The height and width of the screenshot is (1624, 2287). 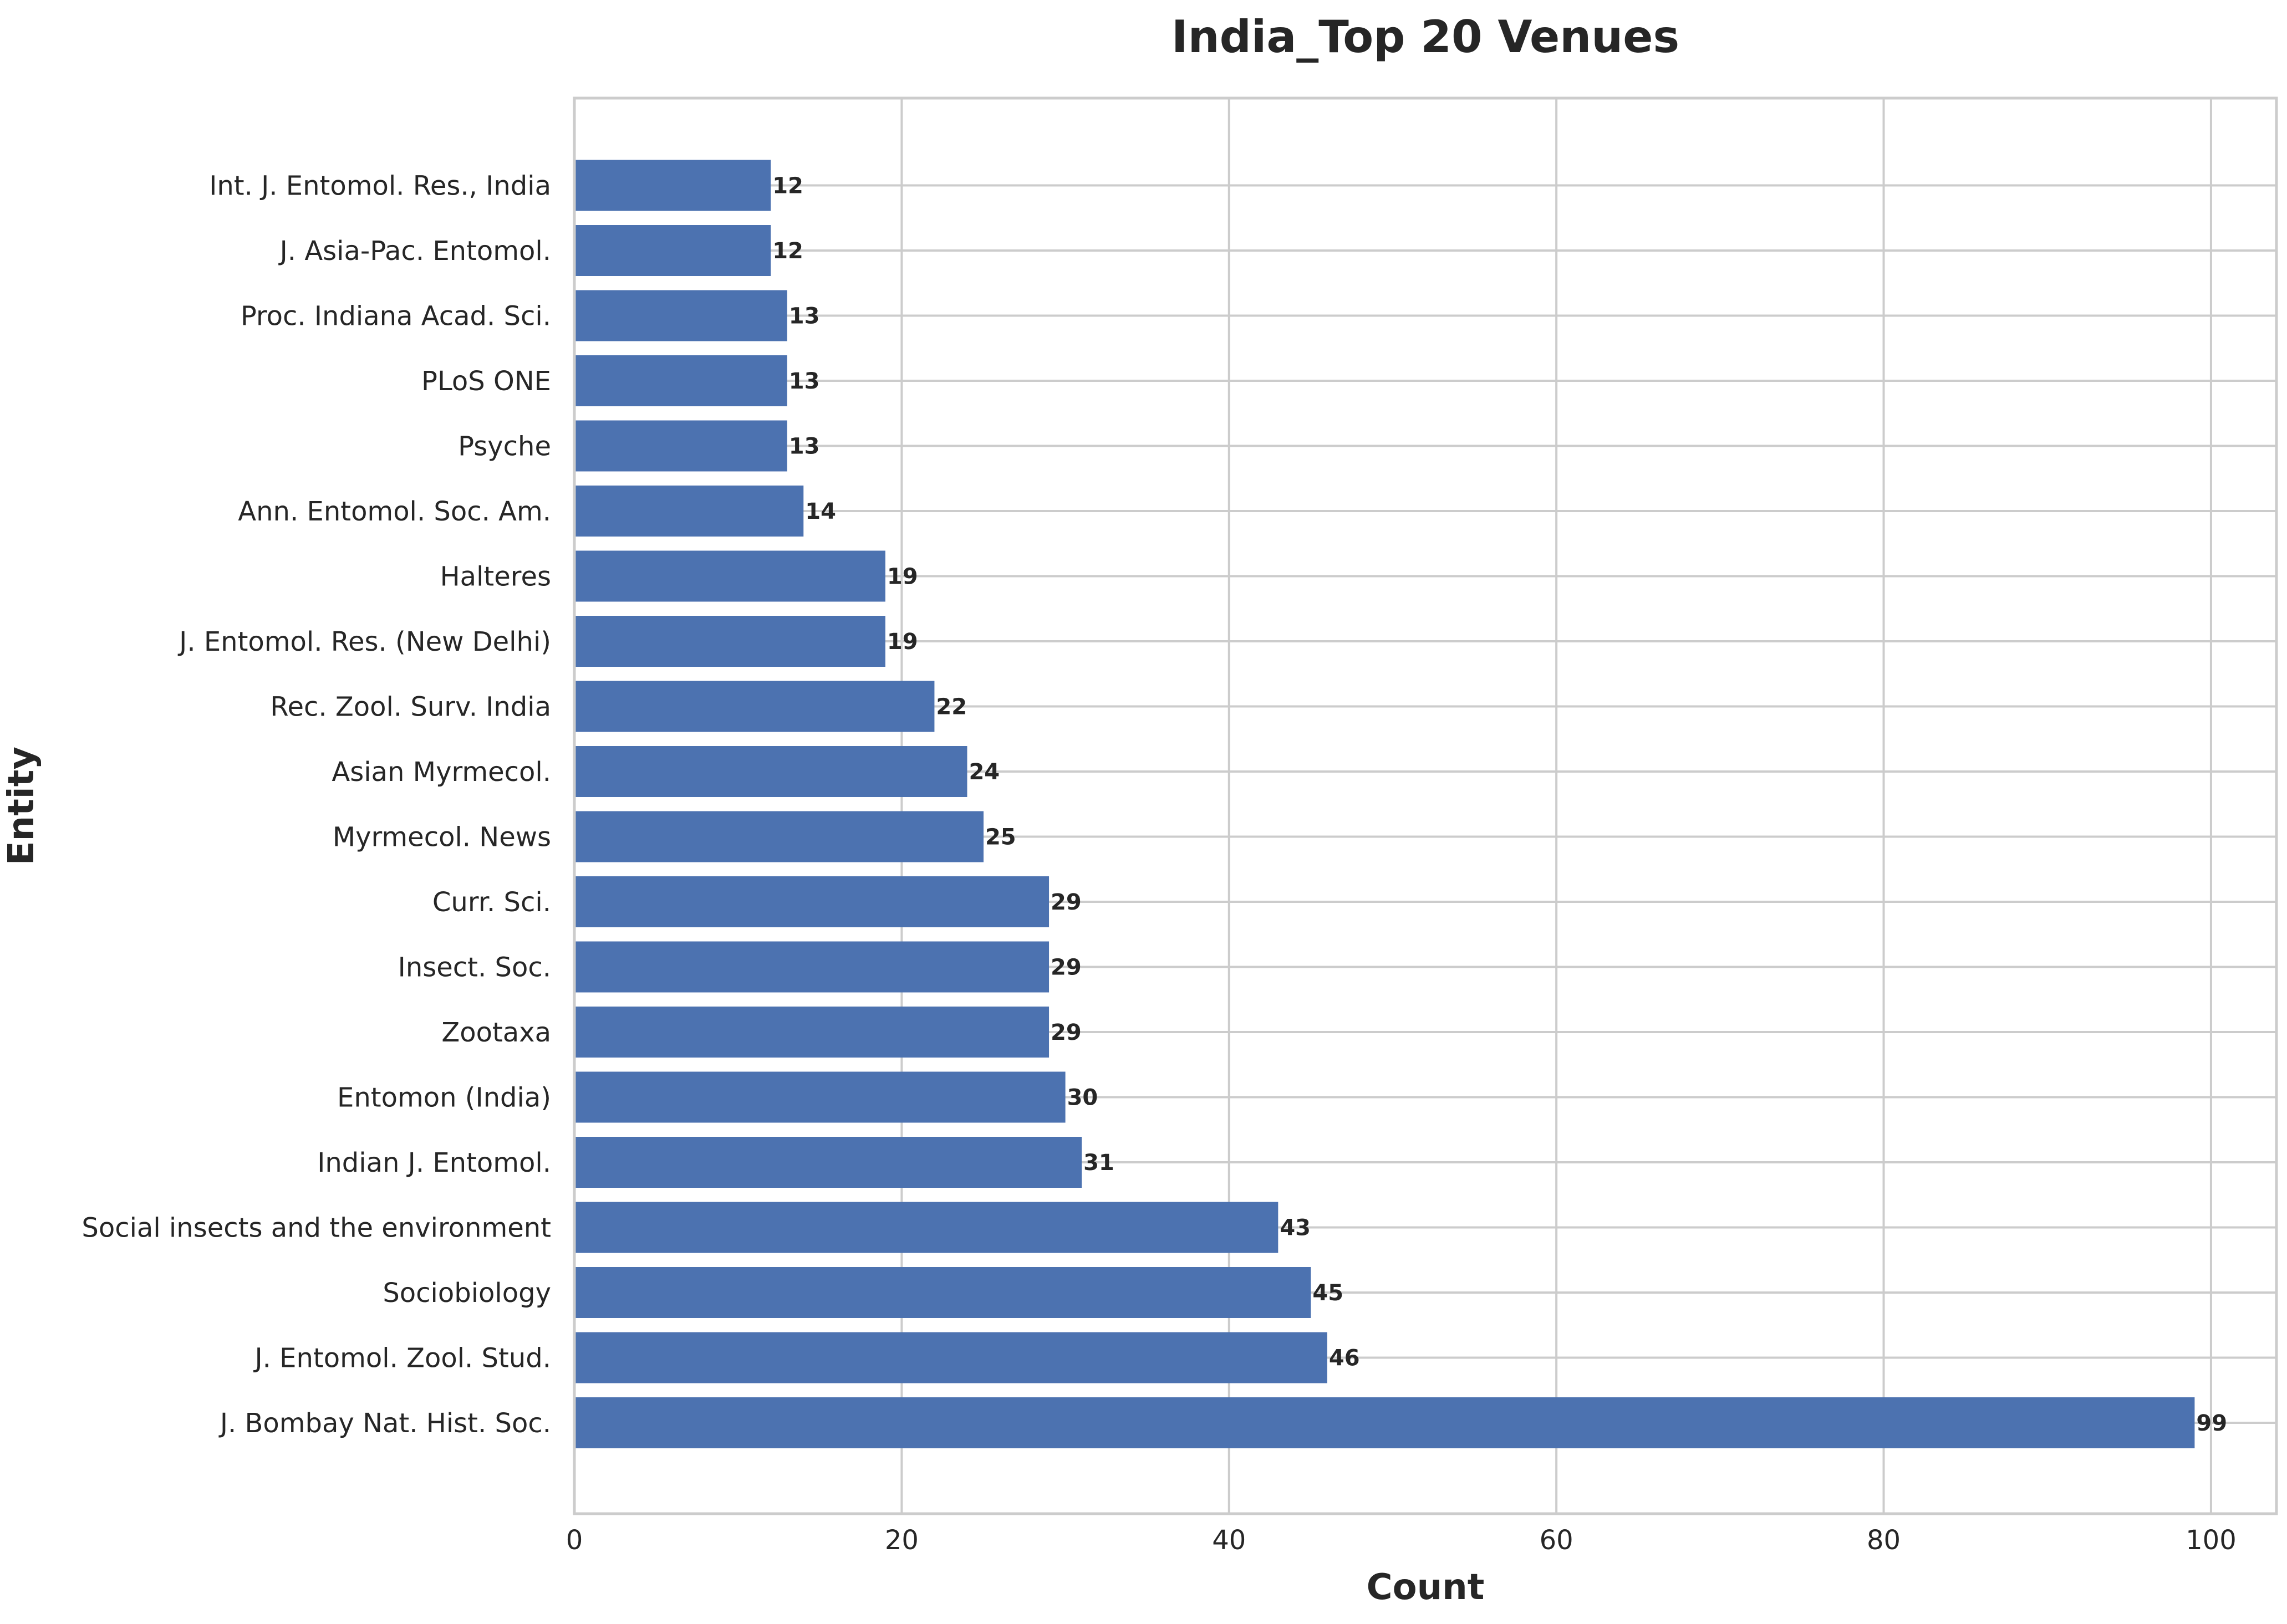 What do you see at coordinates (574, 1541) in the screenshot?
I see `x-tick-label: 0` at bounding box center [574, 1541].